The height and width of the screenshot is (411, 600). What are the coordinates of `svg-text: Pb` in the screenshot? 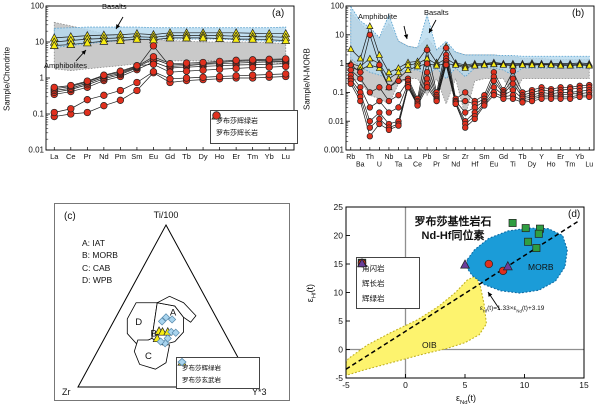 It's located at (427, 157).